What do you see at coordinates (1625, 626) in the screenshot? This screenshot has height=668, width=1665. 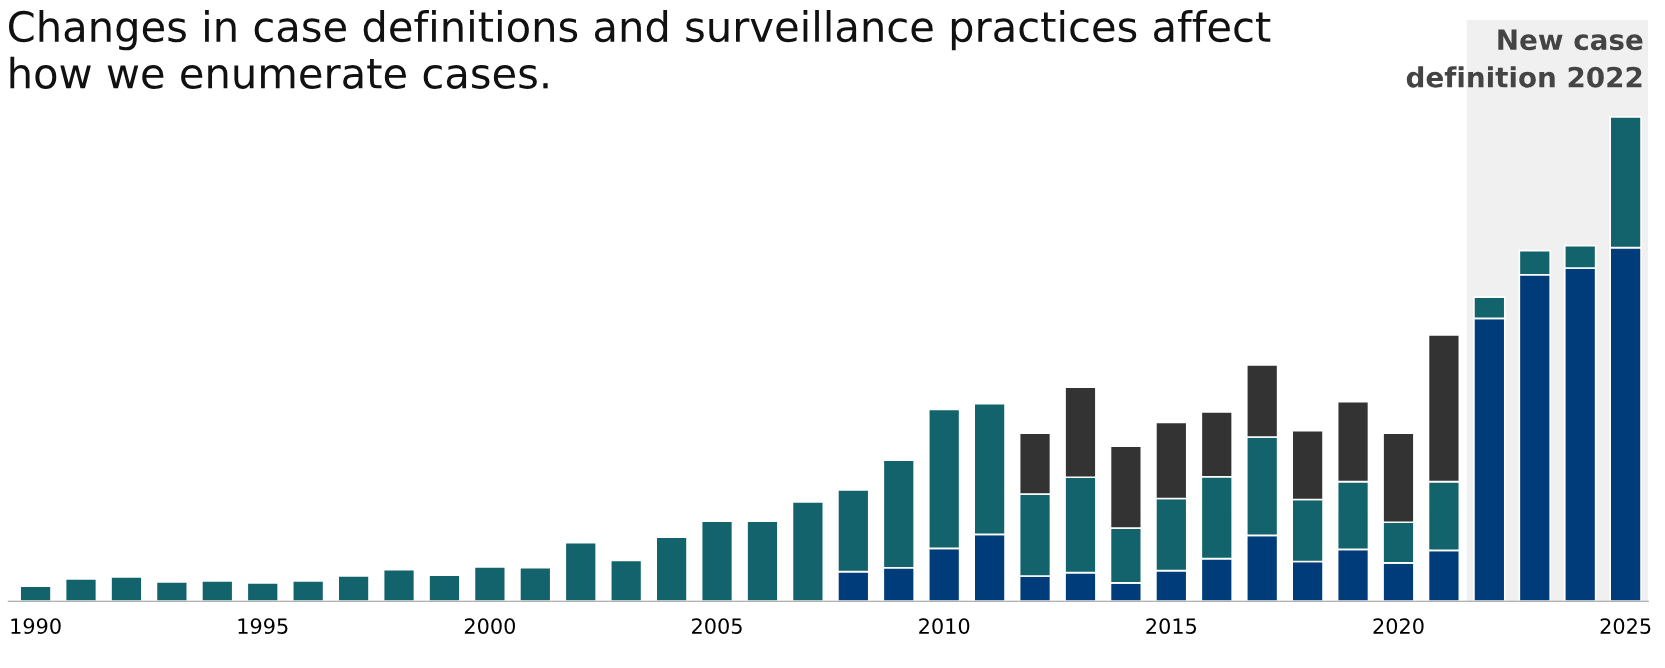 I see `x-tick-label: 2025` at bounding box center [1625, 626].